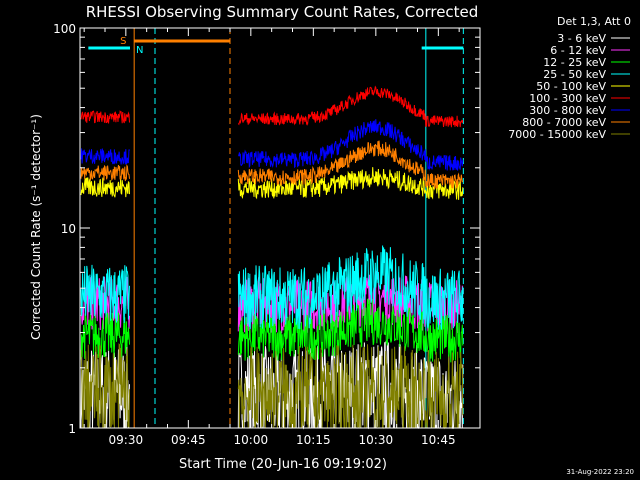 This screenshot has height=480, width=640. Describe the element at coordinates (376, 440) in the screenshot. I see `x-tick-label: 10:30` at that location.